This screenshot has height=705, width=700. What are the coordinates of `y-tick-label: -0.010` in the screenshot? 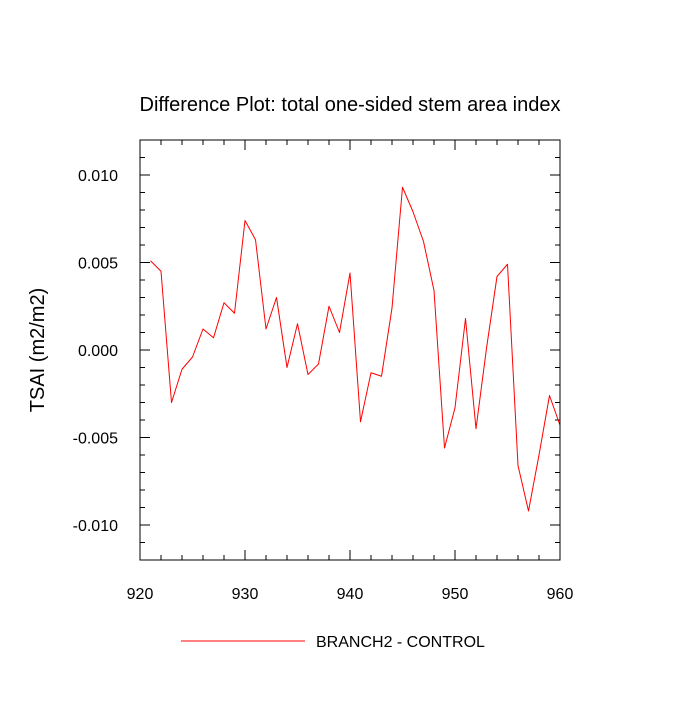 It's located at (95, 526).